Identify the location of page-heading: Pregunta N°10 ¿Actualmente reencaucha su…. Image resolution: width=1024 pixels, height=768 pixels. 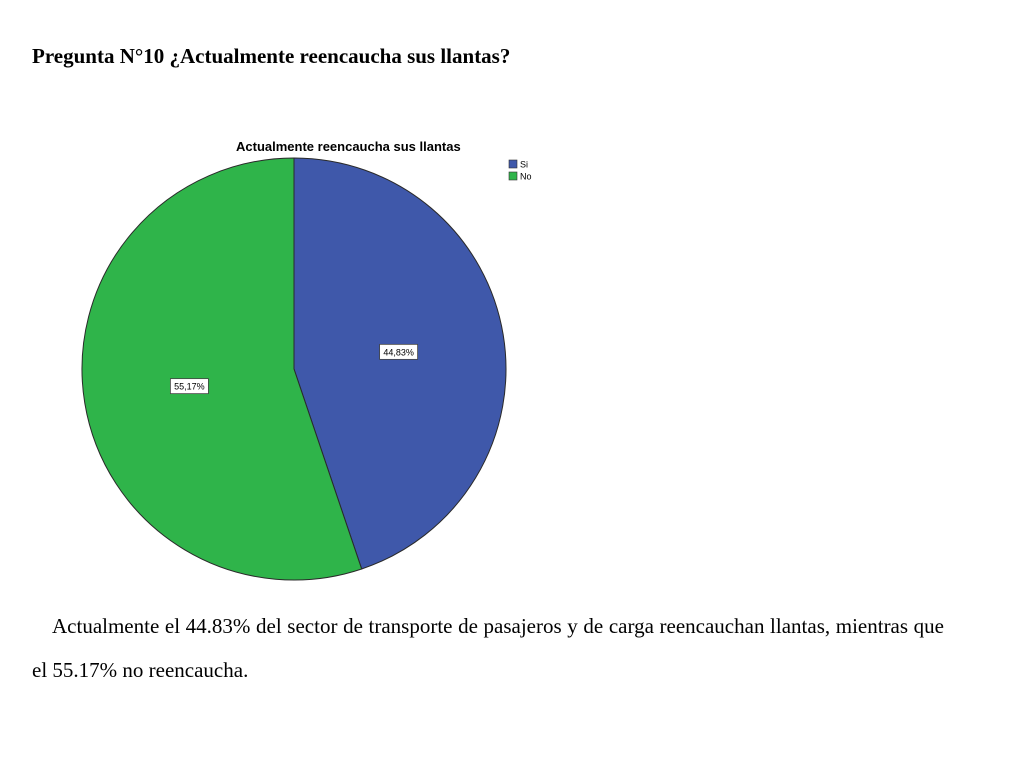
(271, 56).